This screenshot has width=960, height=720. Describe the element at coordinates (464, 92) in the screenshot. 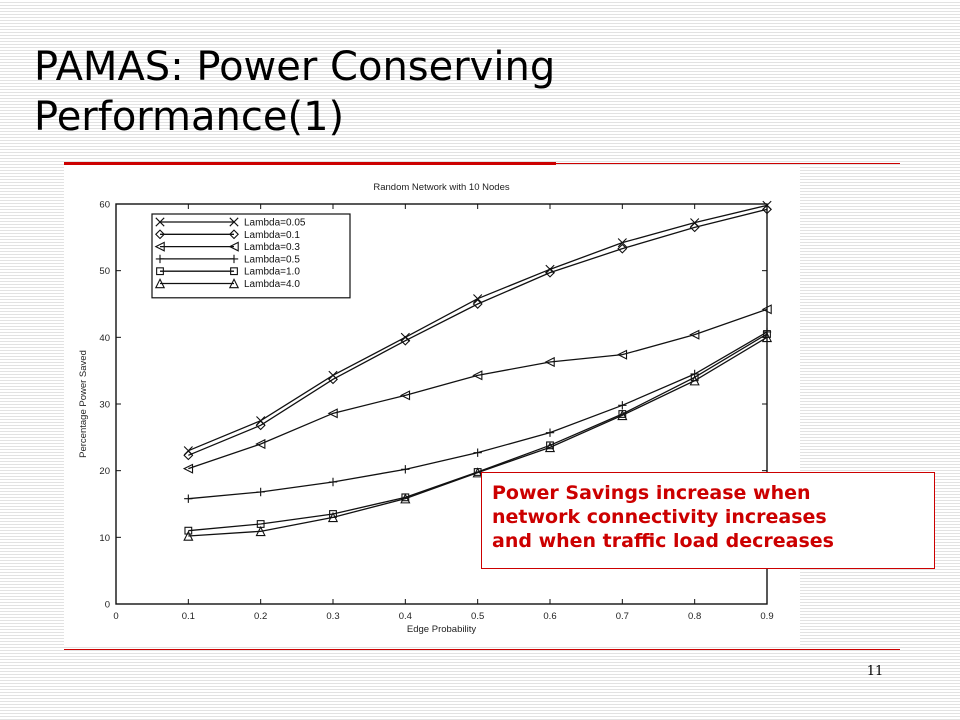

I see `slide-title: PAMAS: Power Conserving Performance(1)` at that location.